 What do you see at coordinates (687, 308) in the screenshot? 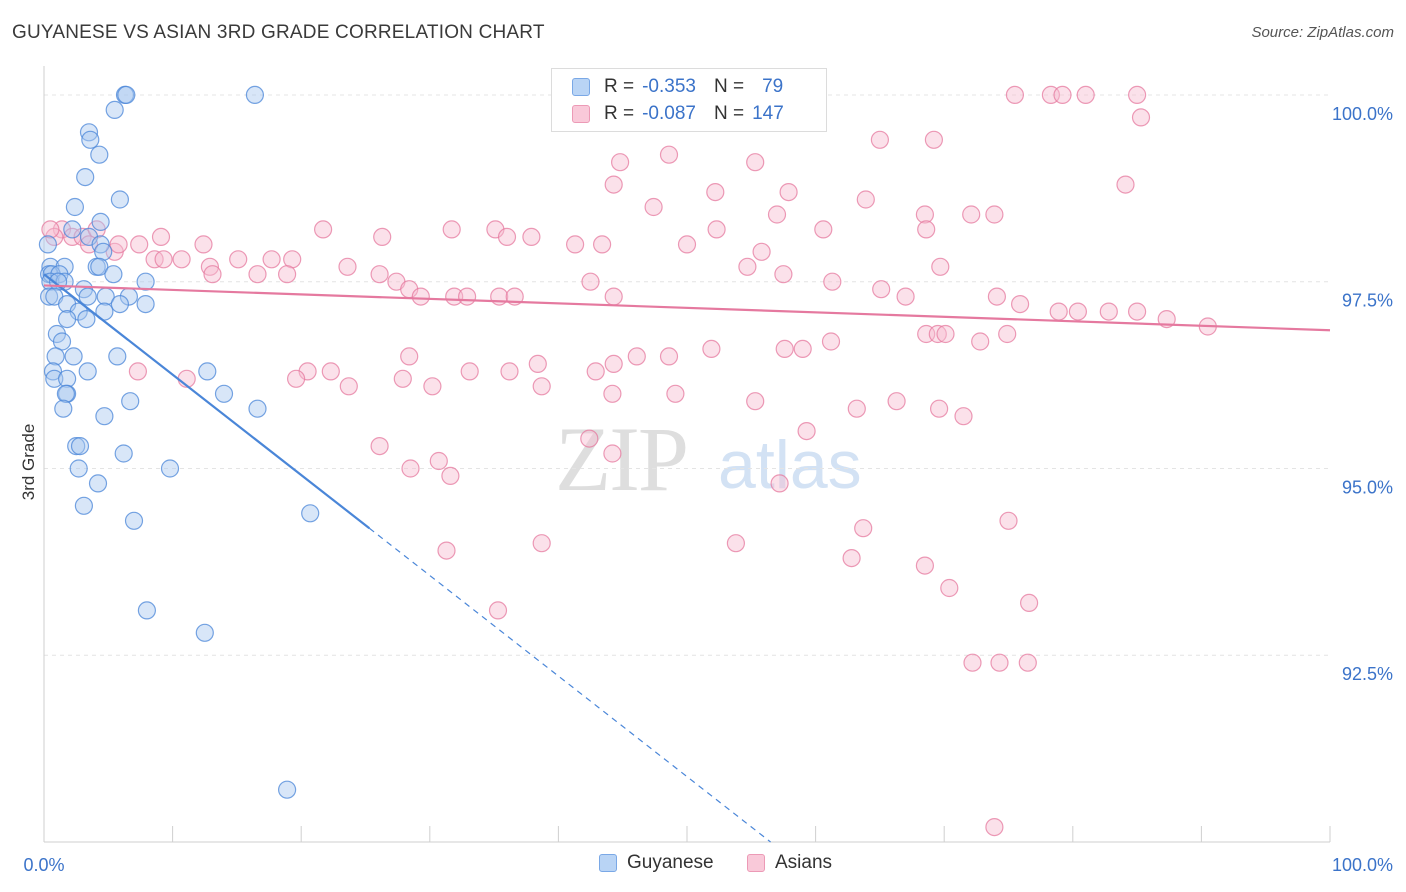
I see `asians-trend-line` at bounding box center [687, 308].